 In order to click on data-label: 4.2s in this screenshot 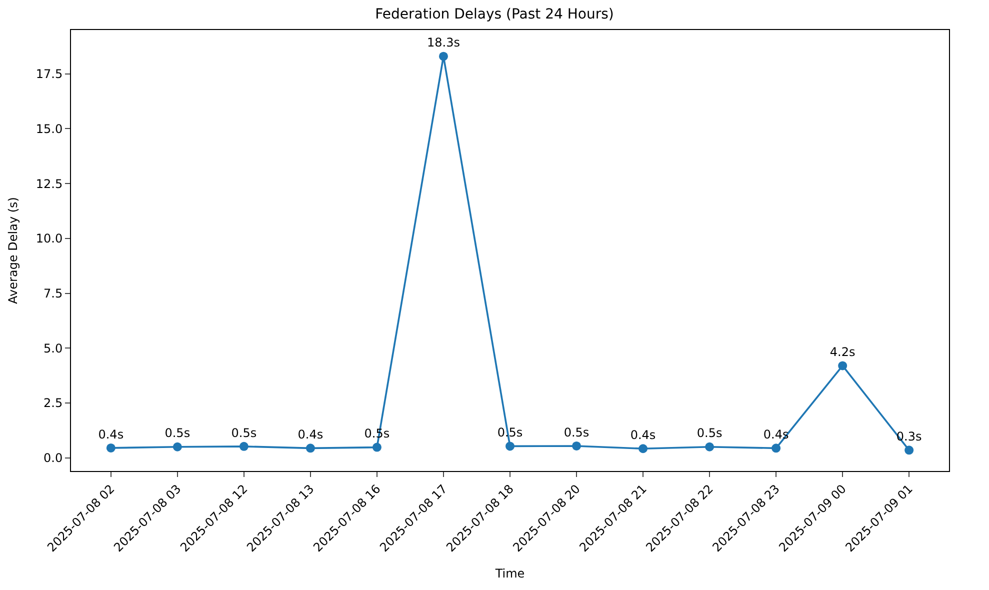, I will do `click(843, 352)`.